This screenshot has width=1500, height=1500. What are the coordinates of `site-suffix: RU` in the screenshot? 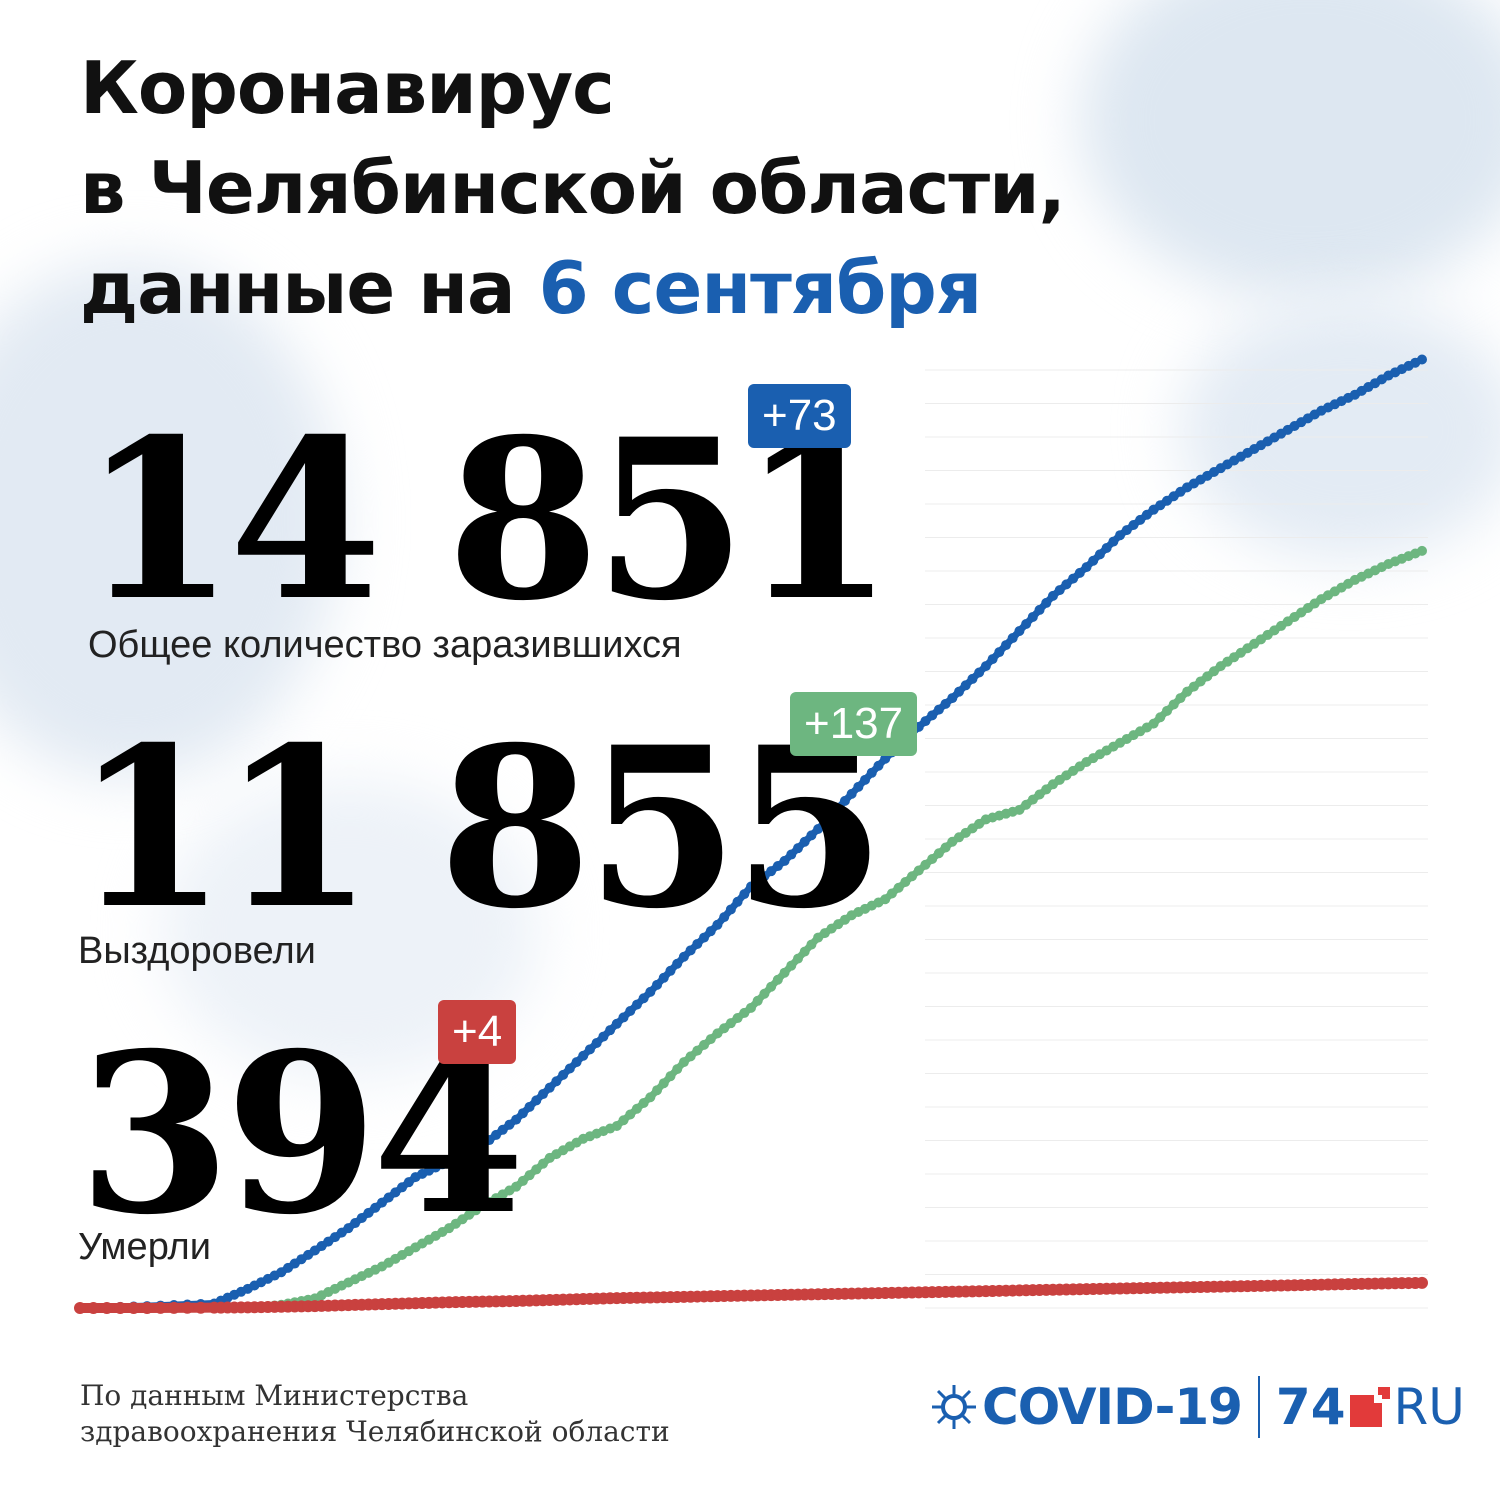 It's located at (1429, 1407).